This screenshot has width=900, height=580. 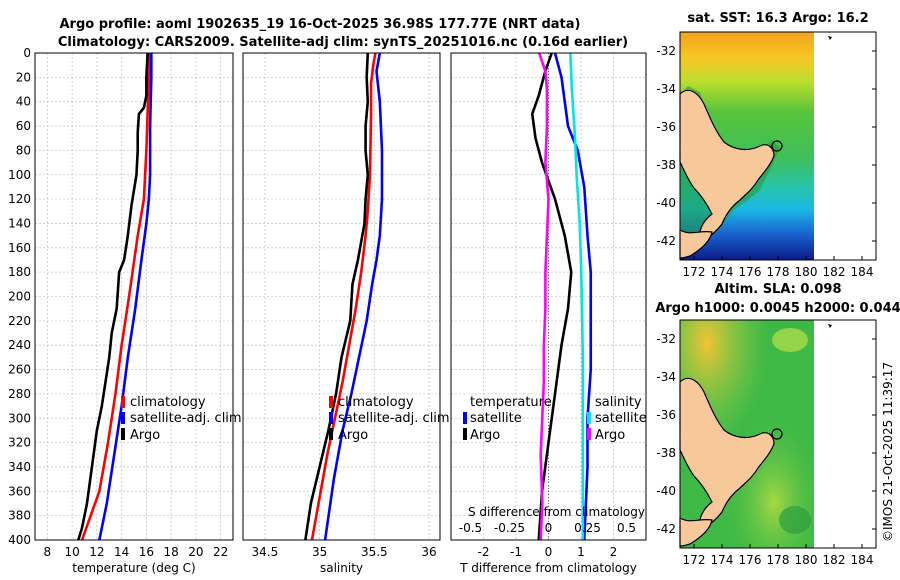 I want to click on y-tick-label: 120, so click(x=19, y=199).